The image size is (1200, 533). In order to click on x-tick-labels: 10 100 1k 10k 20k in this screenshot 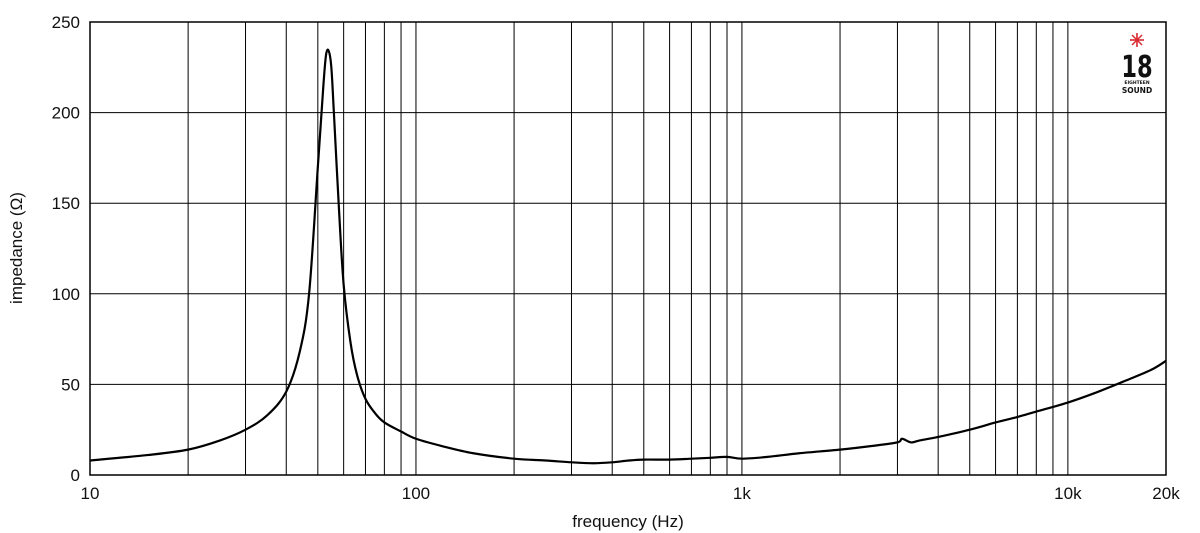, I will do `click(631, 493)`.